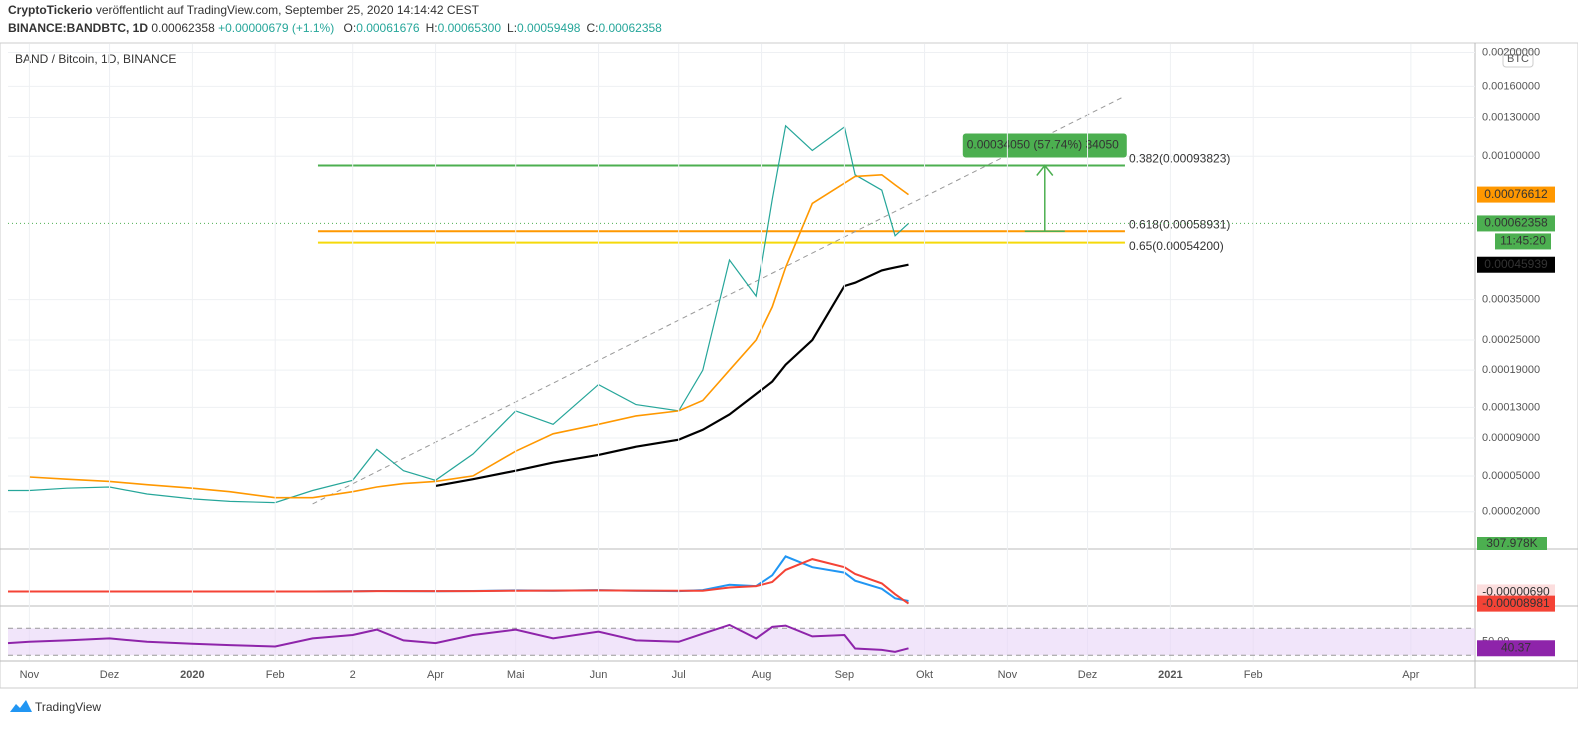 The width and height of the screenshot is (1578, 731). I want to click on y-tick-label: 0.00035000, so click(1511, 300).